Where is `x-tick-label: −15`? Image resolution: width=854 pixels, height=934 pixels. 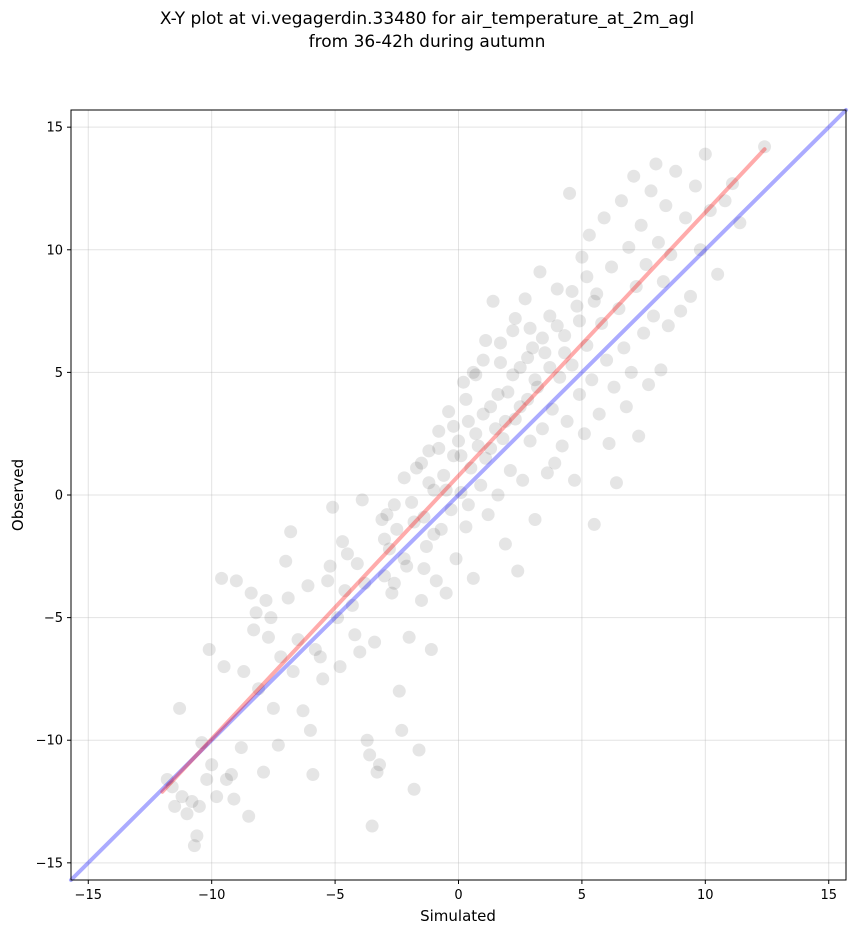
x-tick-label: −15 is located at coordinates (88, 895).